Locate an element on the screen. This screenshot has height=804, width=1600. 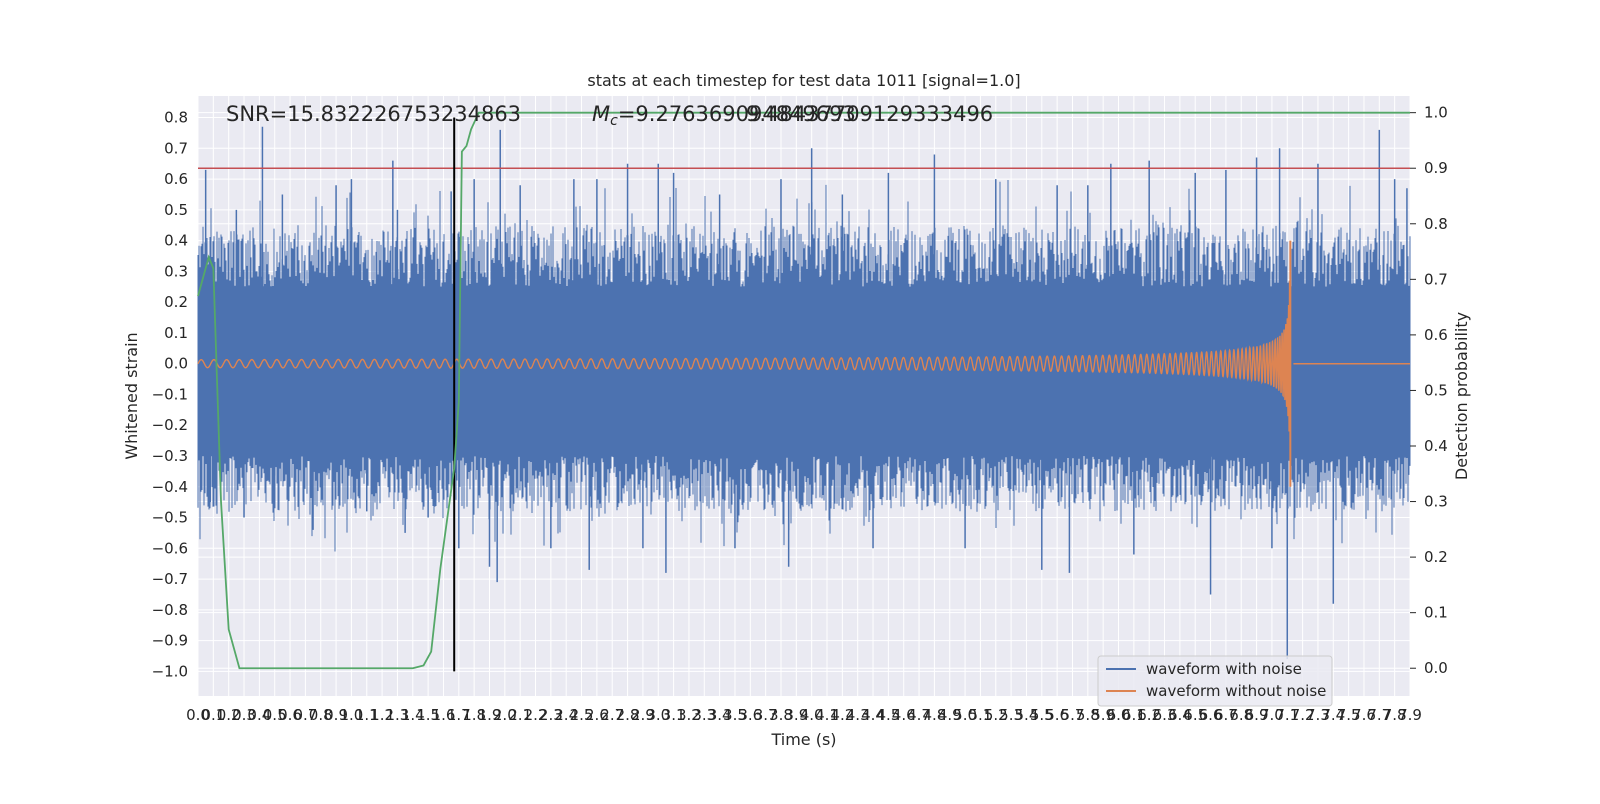
x-tick-label: 4.5 is located at coordinates (888, 715).